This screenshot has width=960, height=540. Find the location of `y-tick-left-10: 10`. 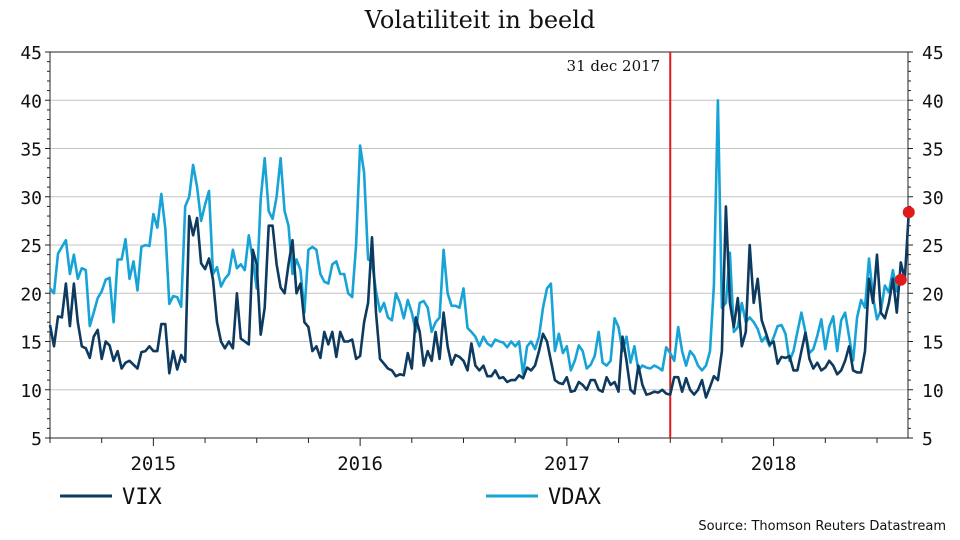

y-tick-left-10: 10 is located at coordinates (31, 391).